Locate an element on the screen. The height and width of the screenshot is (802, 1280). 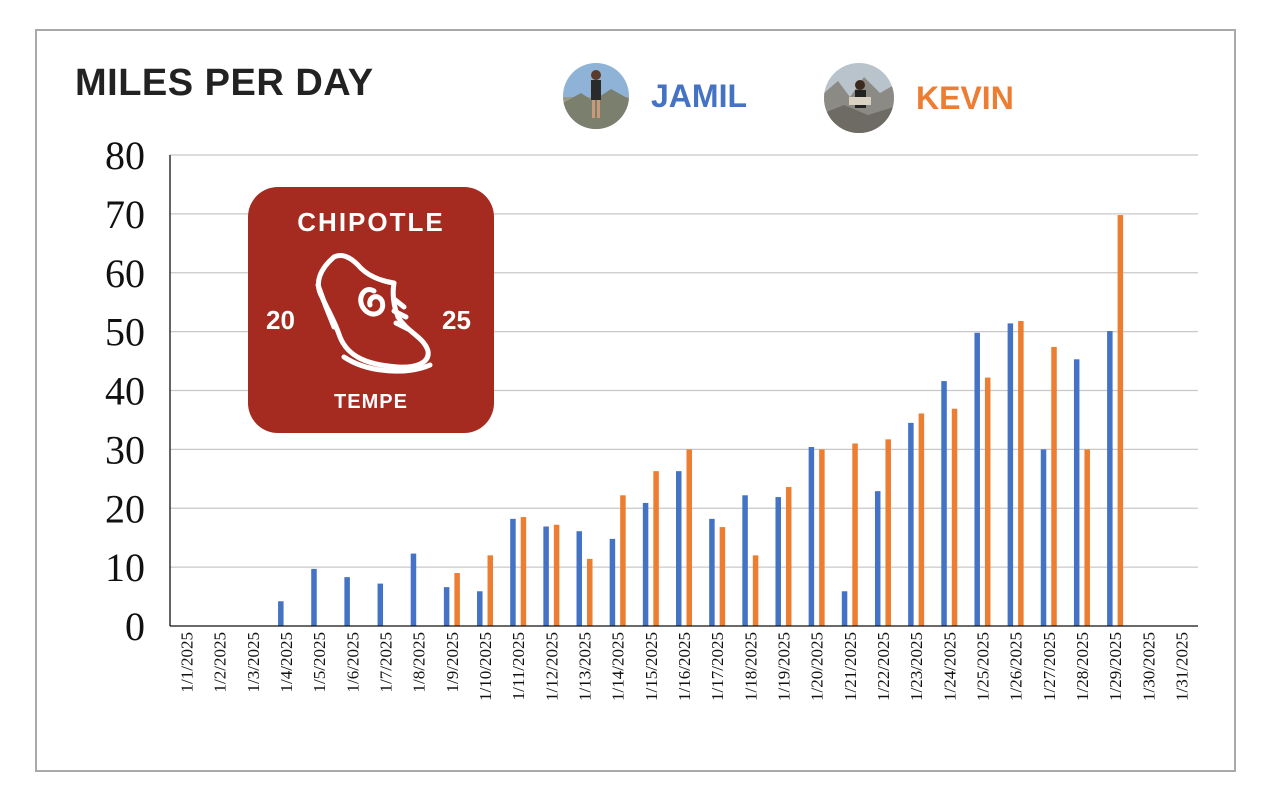
x-tick-label: 1/14/2025 is located at coordinates (618, 666).